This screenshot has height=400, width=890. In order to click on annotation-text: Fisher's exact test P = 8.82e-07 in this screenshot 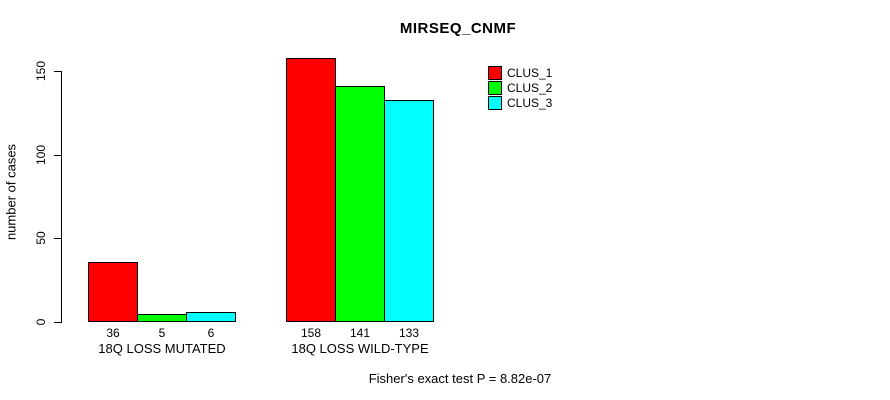, I will do `click(460, 378)`.